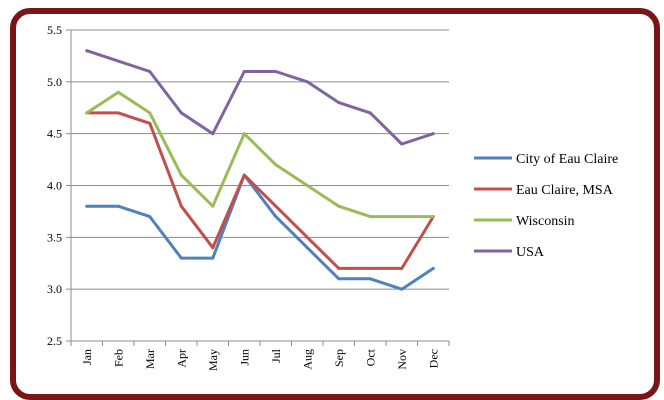  Describe the element at coordinates (54, 341) in the screenshot. I see `y-tick-label: 2.5` at that location.